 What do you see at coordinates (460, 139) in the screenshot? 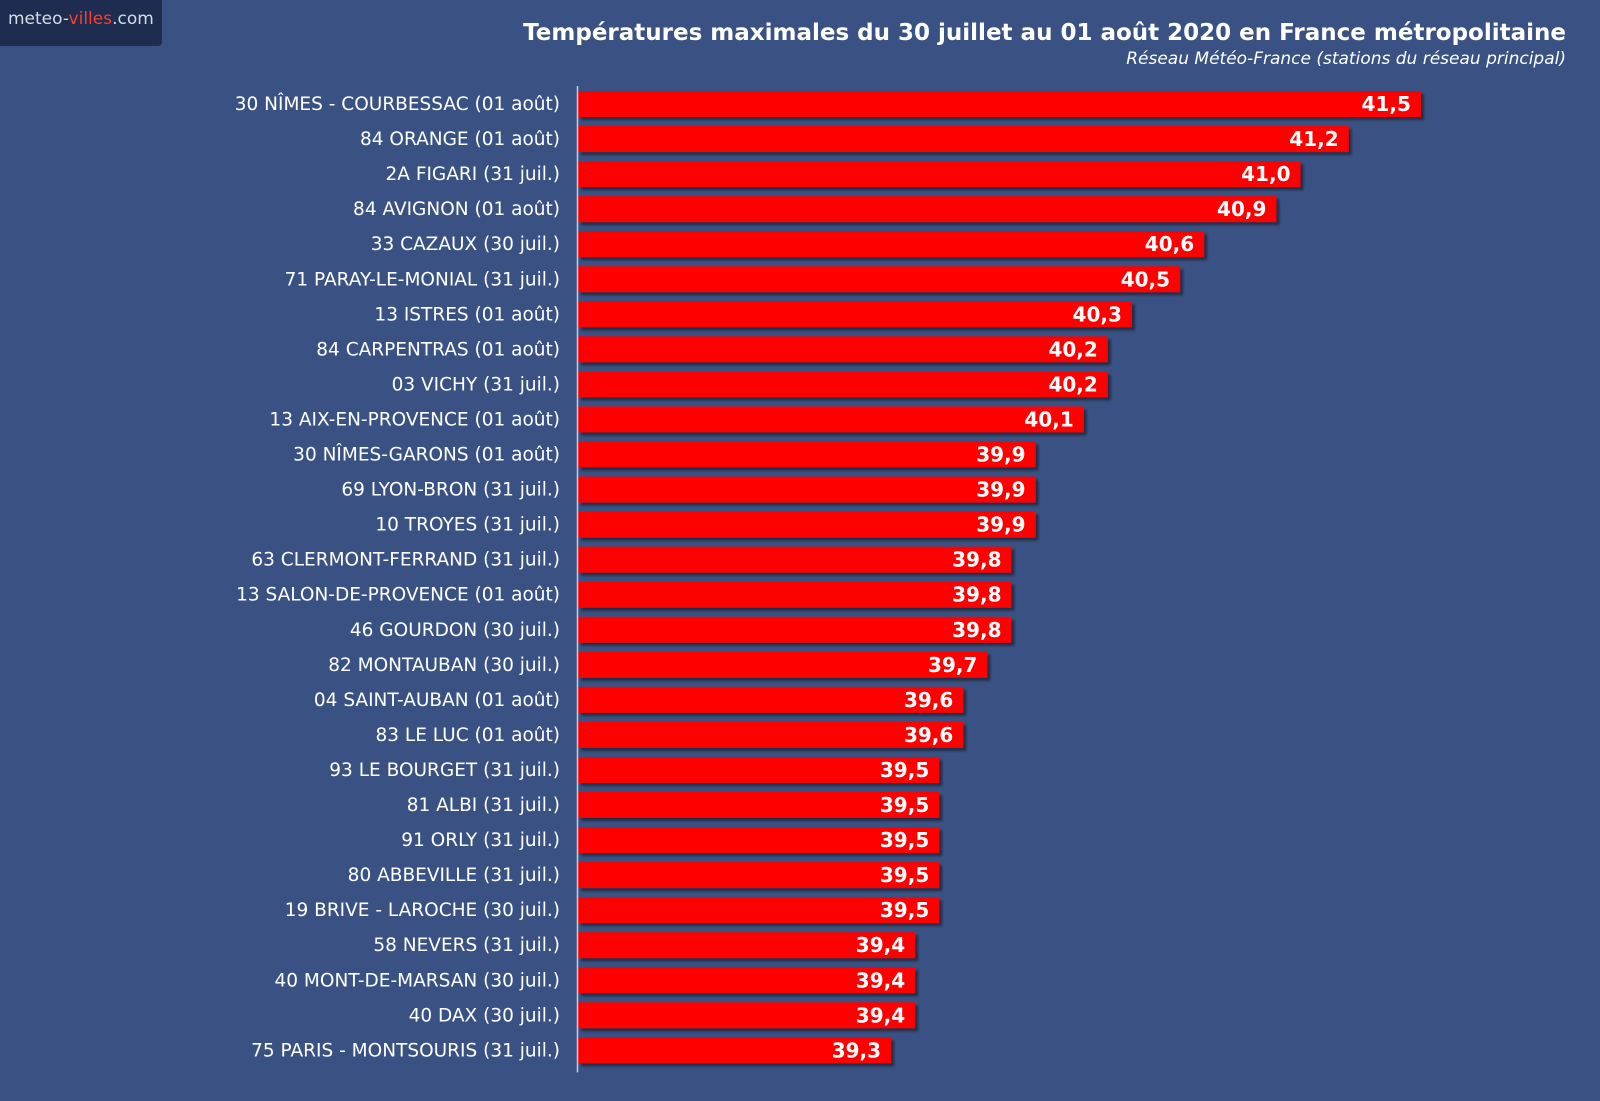
I see `category-label-1: 84 ORANGE (01 août)` at bounding box center [460, 139].